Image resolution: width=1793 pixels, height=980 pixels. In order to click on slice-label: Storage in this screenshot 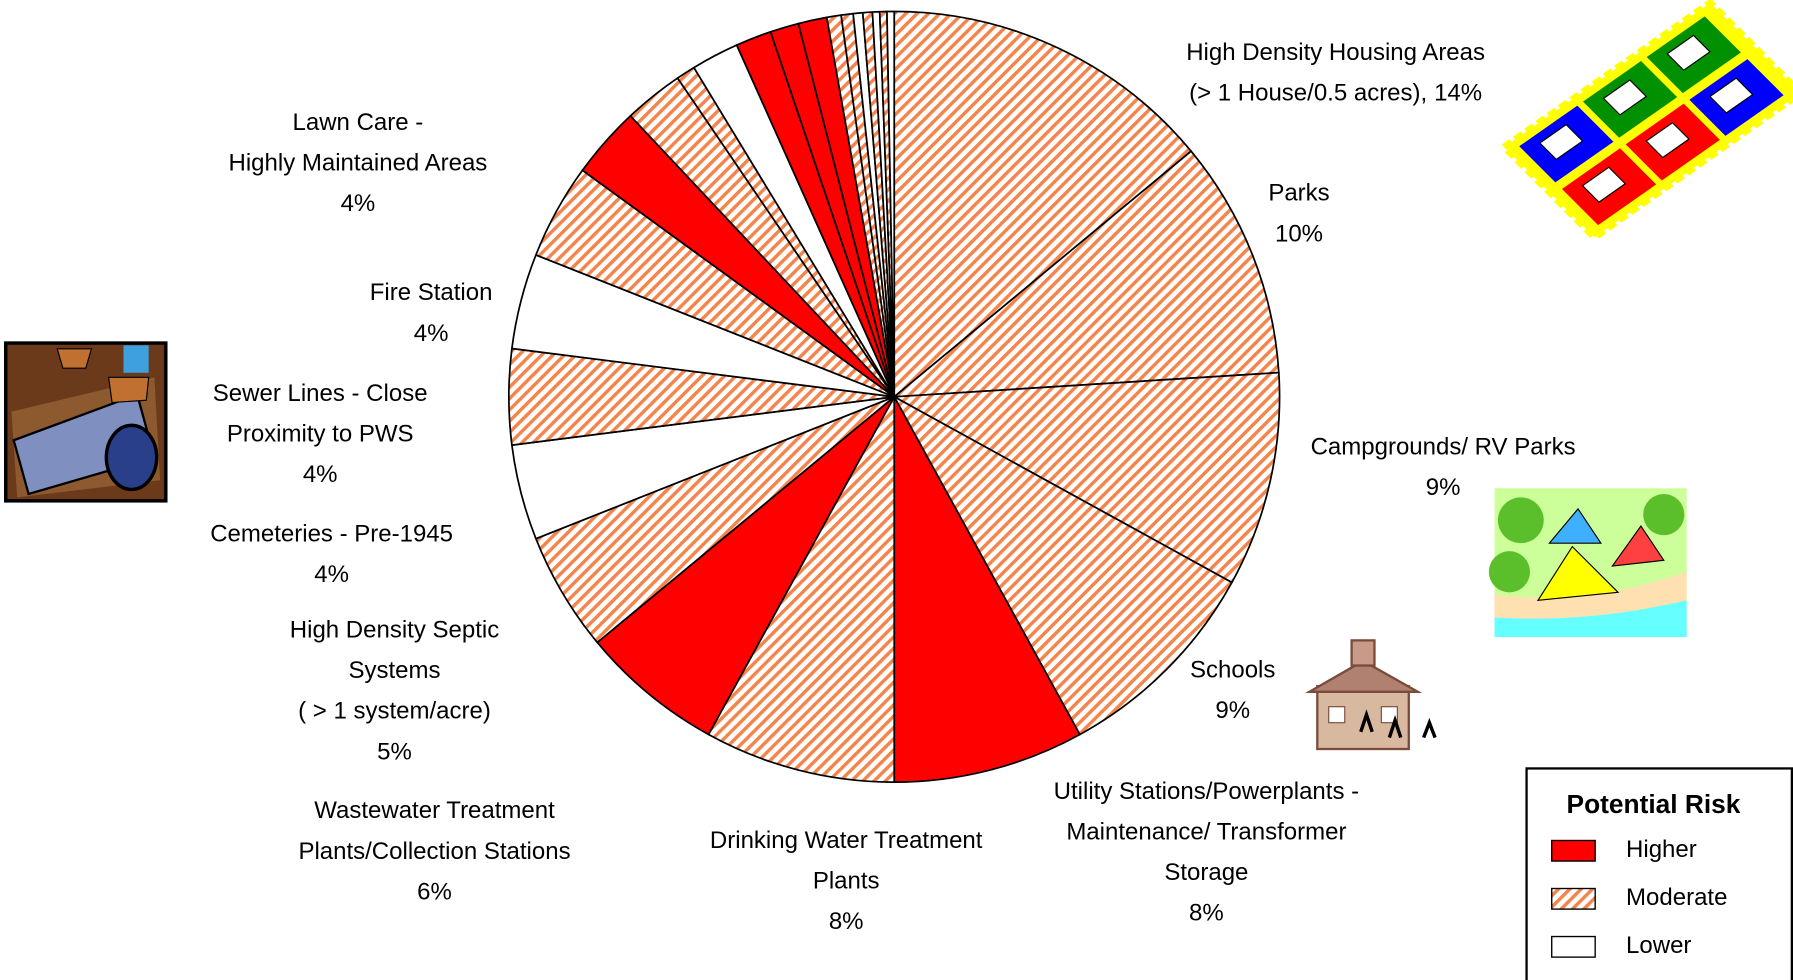, I will do `click(1206, 872)`.